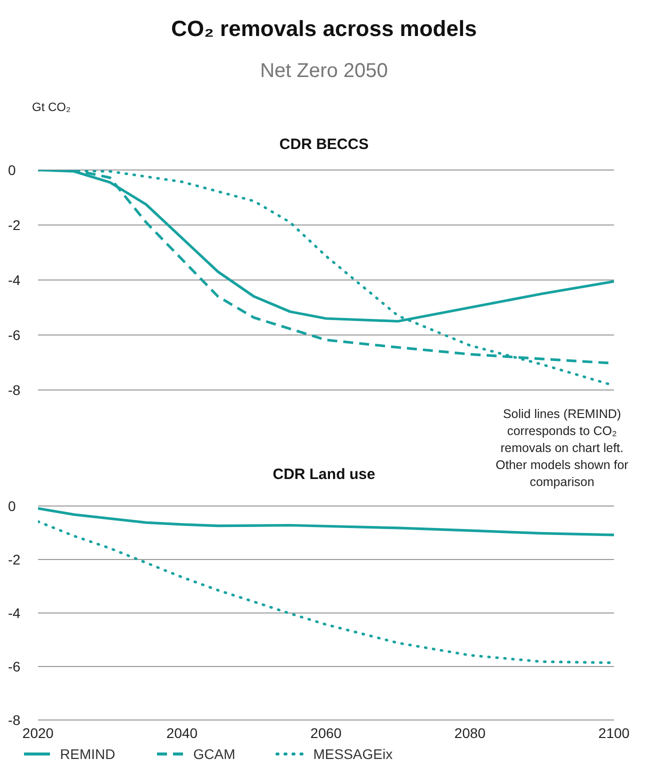 The image size is (648, 776). I want to click on legend-label: MESSAGEix, so click(353, 754).